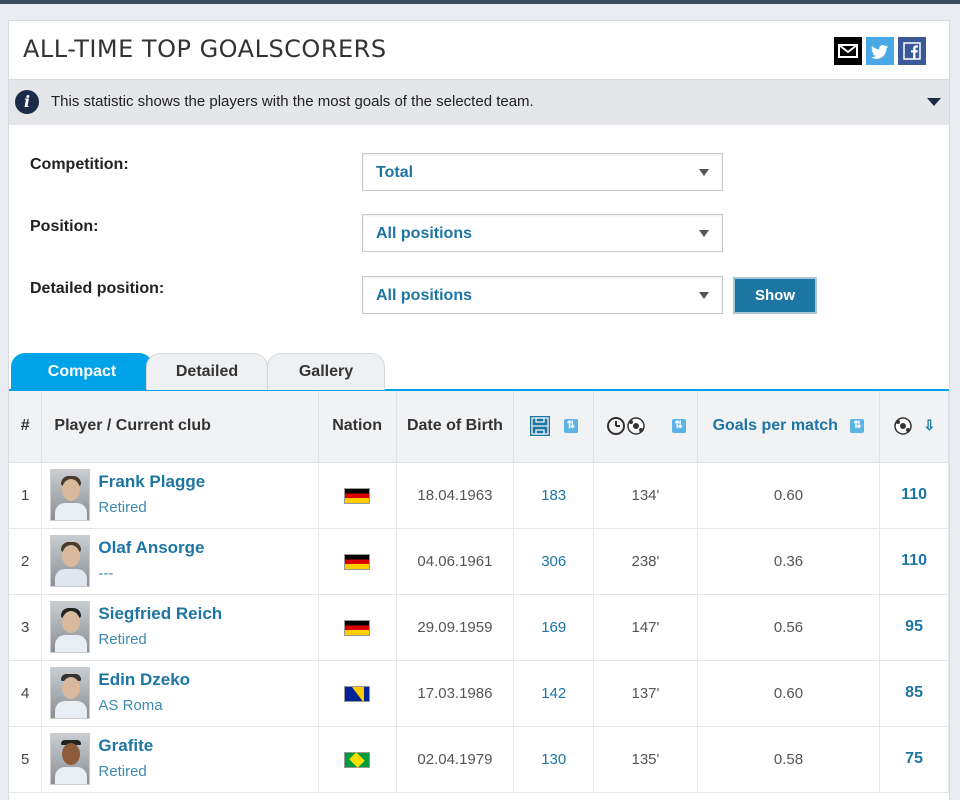 This screenshot has width=960, height=800. I want to click on goals-per-match-label: Goals per match, so click(775, 426).